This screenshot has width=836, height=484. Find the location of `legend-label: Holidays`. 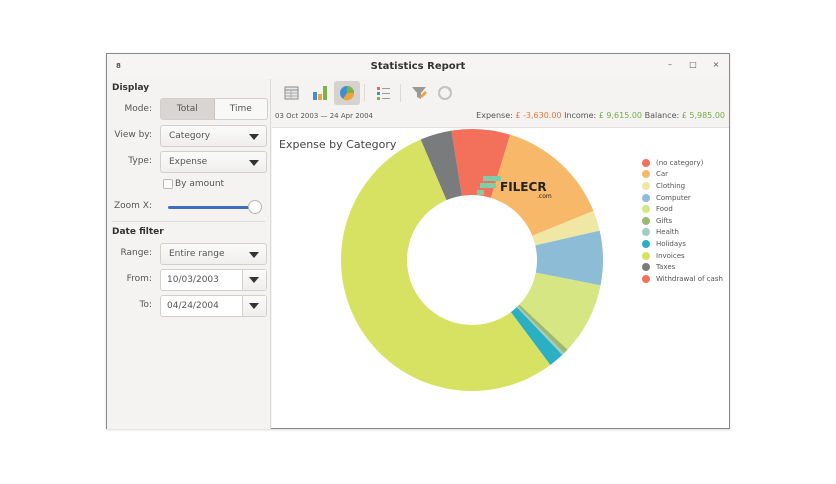

legend-label: Holidays is located at coordinates (671, 243).